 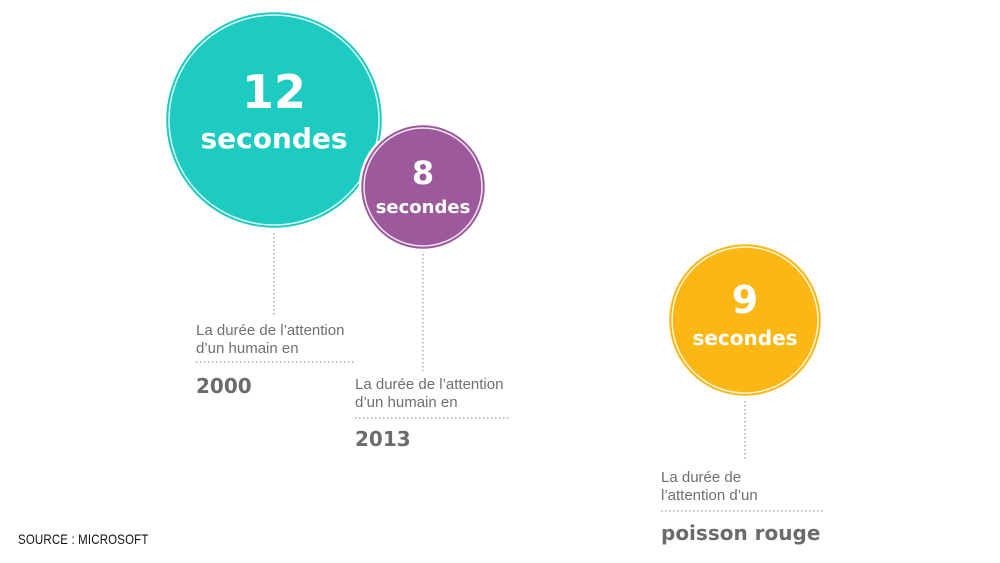 What do you see at coordinates (744, 338) in the screenshot?
I see `bubble-unit-3: secondes` at bounding box center [744, 338].